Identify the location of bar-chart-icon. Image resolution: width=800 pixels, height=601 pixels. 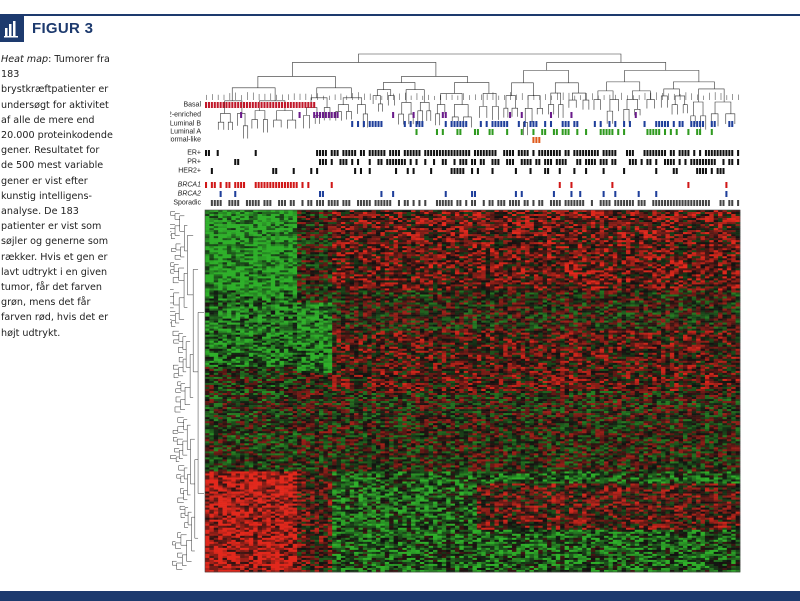
(12, 29).